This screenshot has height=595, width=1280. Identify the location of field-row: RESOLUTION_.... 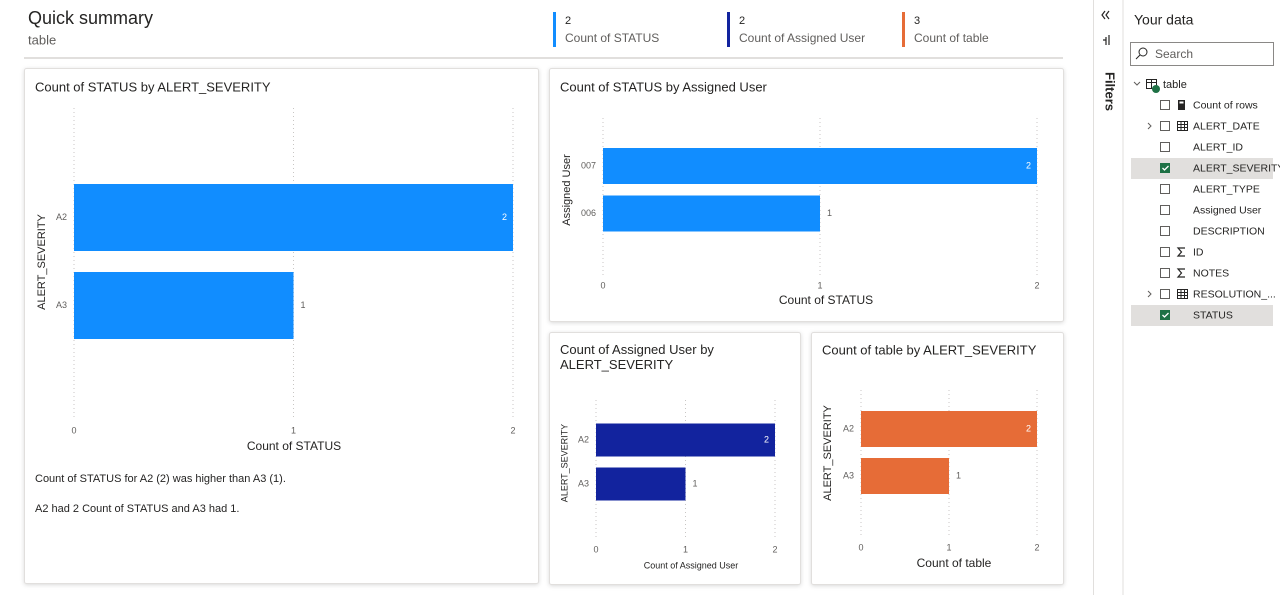
(1211, 294).